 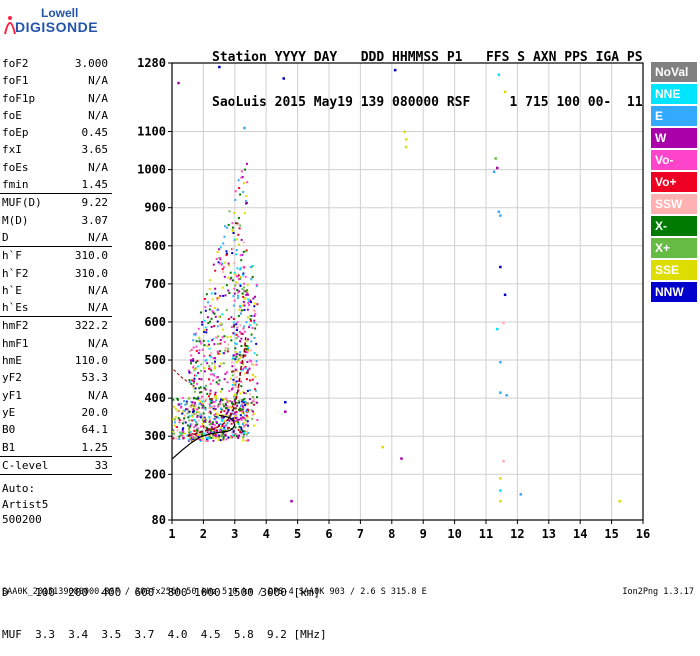 I want to click on legend-item-sse: SSE, so click(x=674, y=270).